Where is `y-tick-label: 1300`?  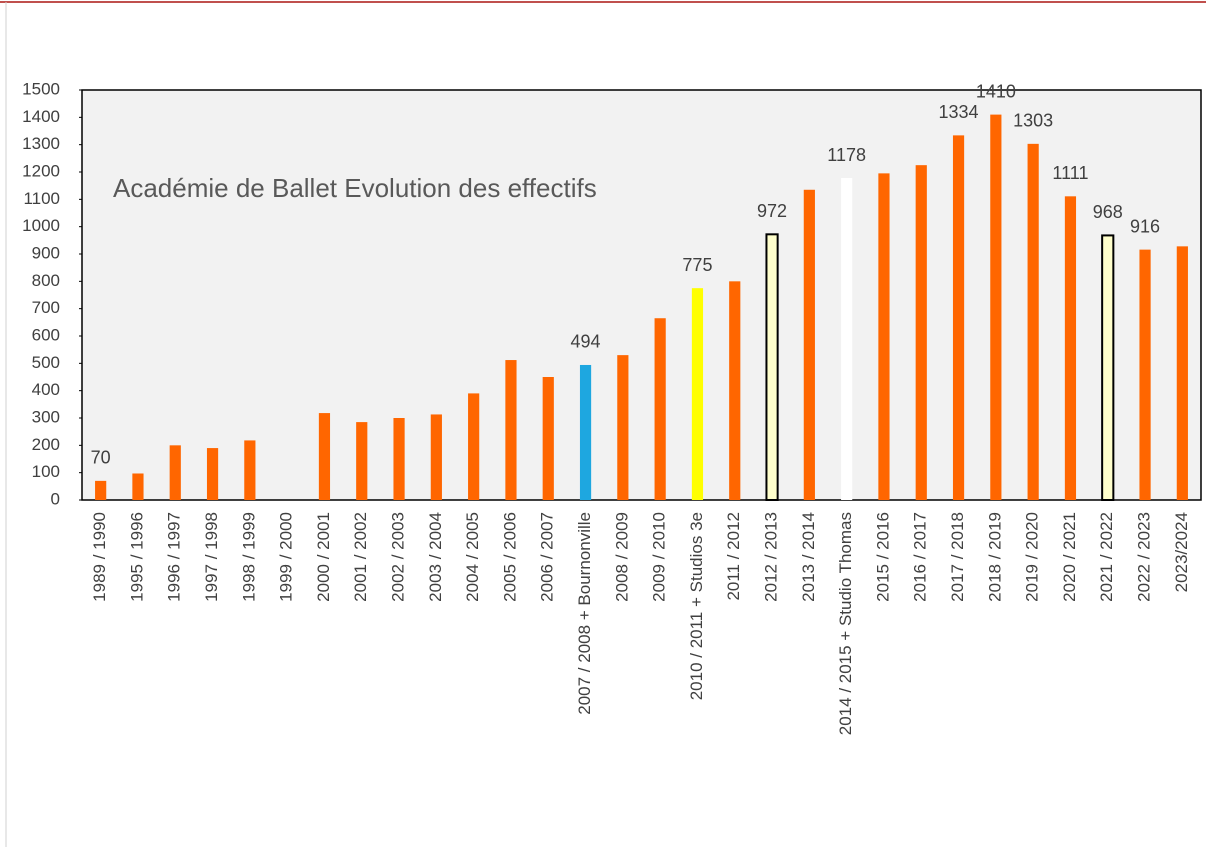
y-tick-label: 1300 is located at coordinates (41, 143).